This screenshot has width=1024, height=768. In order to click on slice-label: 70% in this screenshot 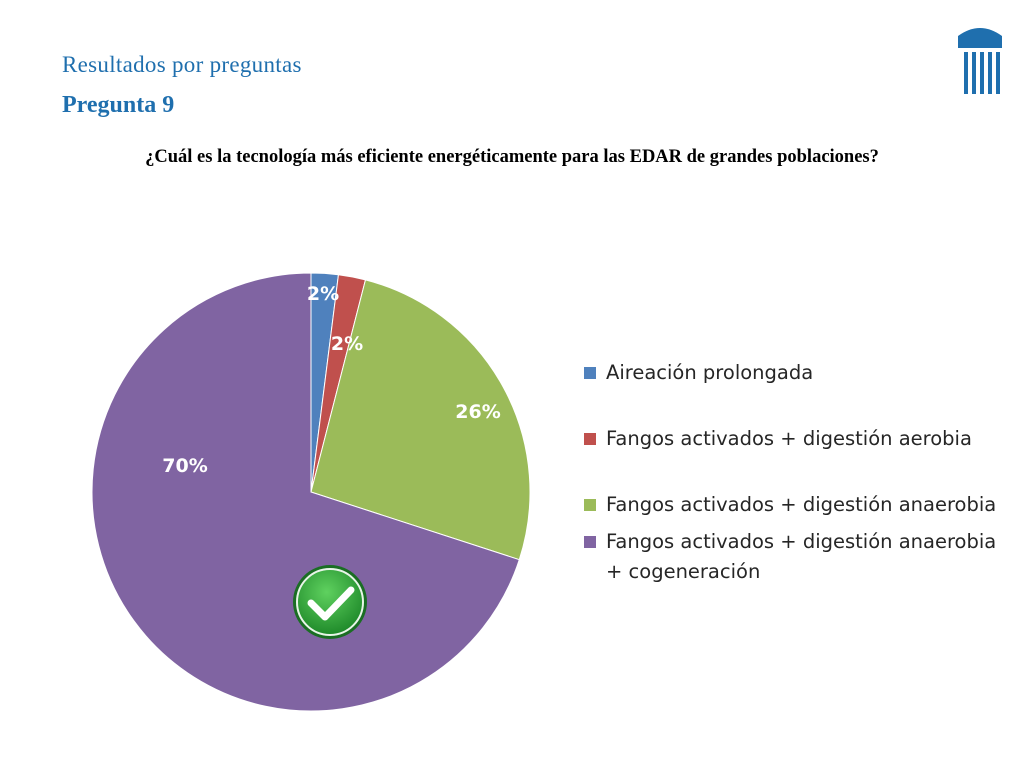, I will do `click(184, 466)`.